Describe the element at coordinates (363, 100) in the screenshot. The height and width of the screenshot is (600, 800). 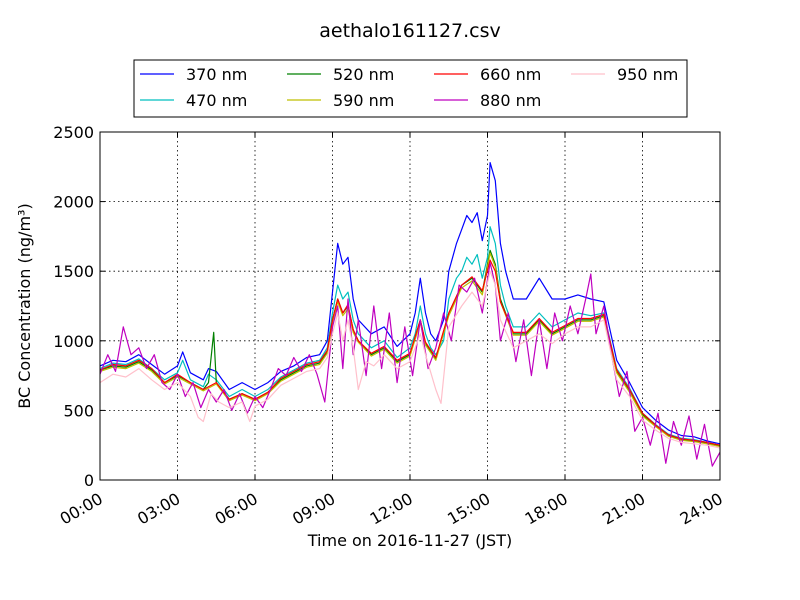
I see `legend-label-4: 590 nm` at that location.